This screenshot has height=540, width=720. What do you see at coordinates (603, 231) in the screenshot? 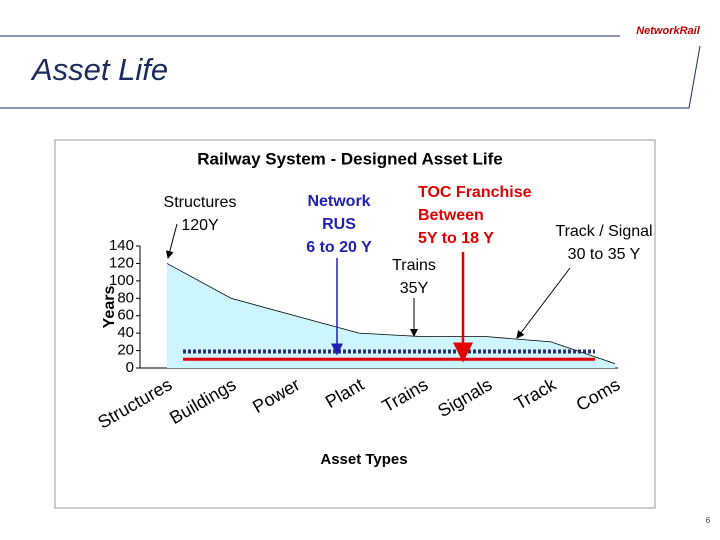
I see `annotation: Track / Signal` at bounding box center [603, 231].